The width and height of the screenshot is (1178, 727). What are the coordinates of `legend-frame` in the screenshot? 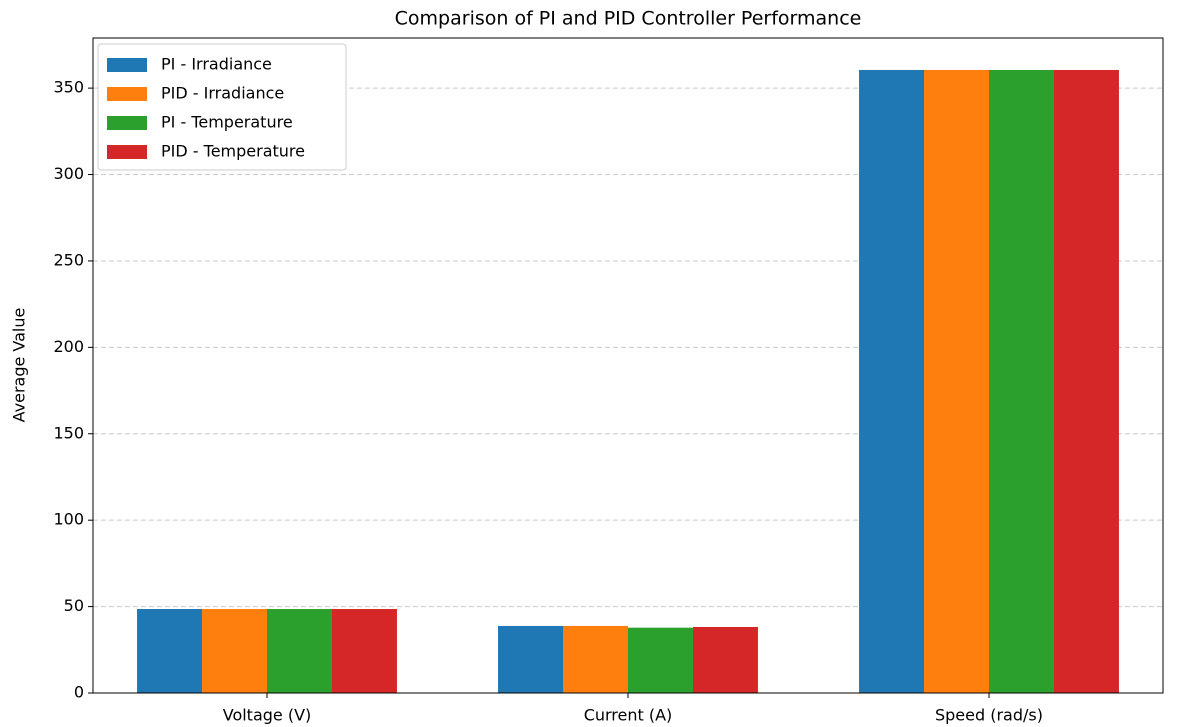 It's located at (222, 107).